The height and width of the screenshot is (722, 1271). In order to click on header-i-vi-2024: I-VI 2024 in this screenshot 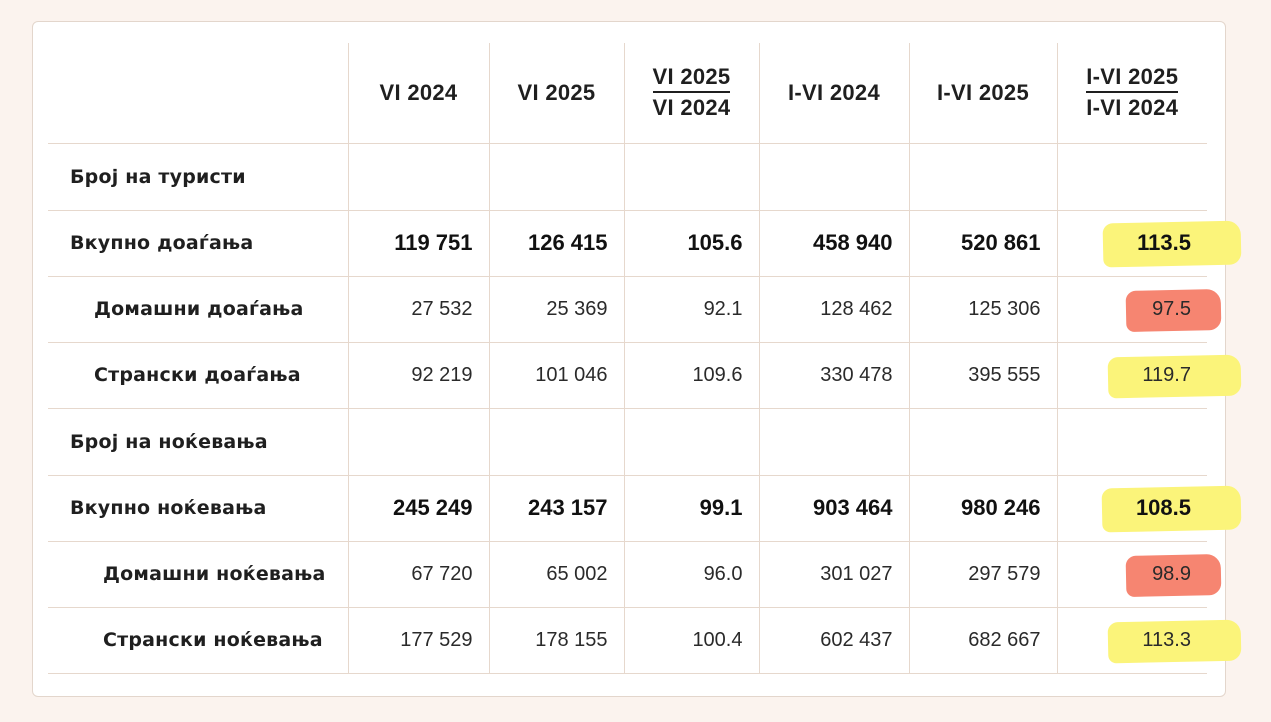, I will do `click(834, 93)`.